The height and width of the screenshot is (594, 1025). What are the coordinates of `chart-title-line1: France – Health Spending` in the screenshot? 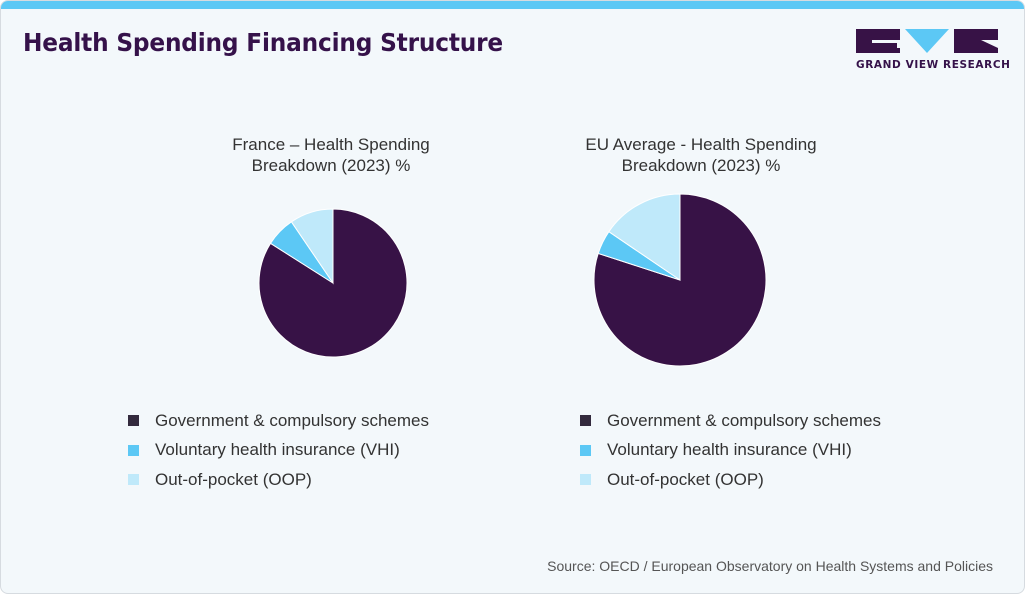 It's located at (331, 144).